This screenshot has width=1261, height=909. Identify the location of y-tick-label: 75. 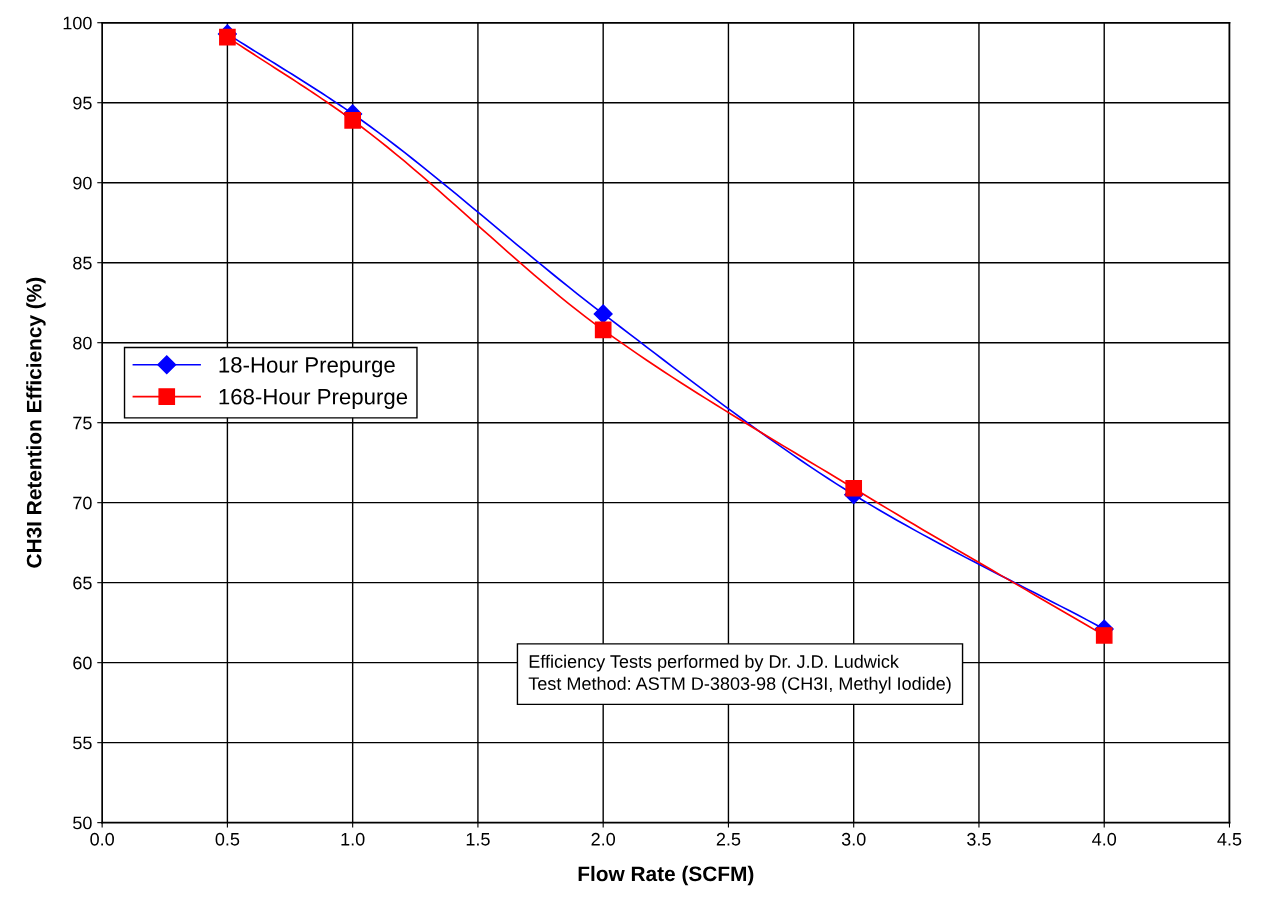
(82, 423).